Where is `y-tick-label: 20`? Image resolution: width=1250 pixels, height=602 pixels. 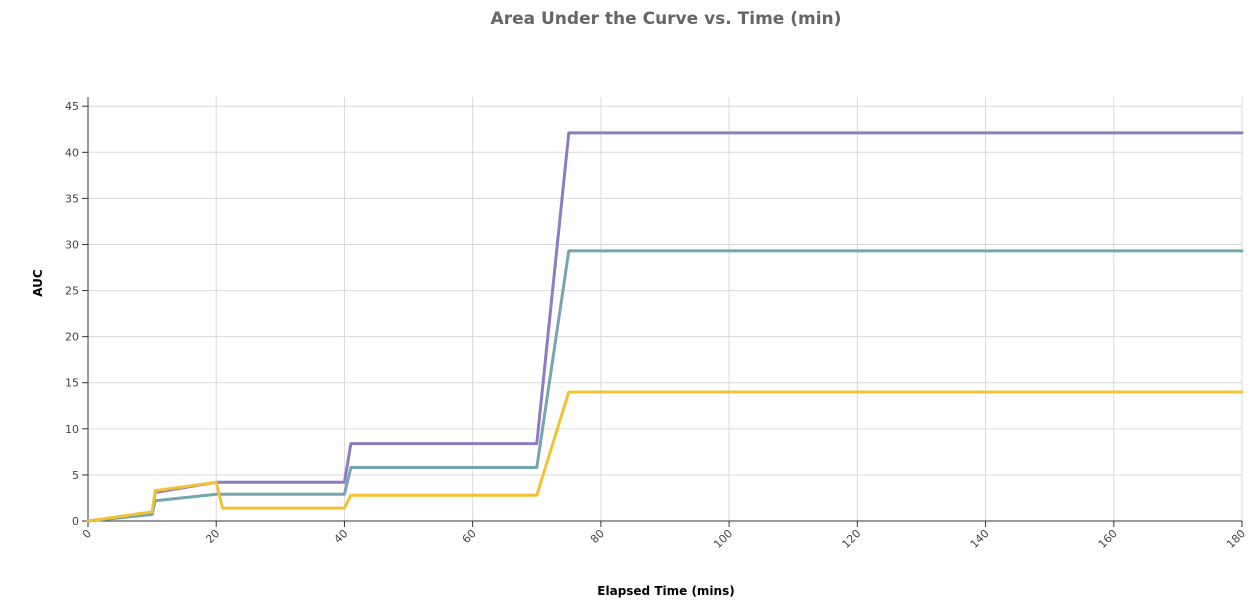
y-tick-label: 20 is located at coordinates (72, 337).